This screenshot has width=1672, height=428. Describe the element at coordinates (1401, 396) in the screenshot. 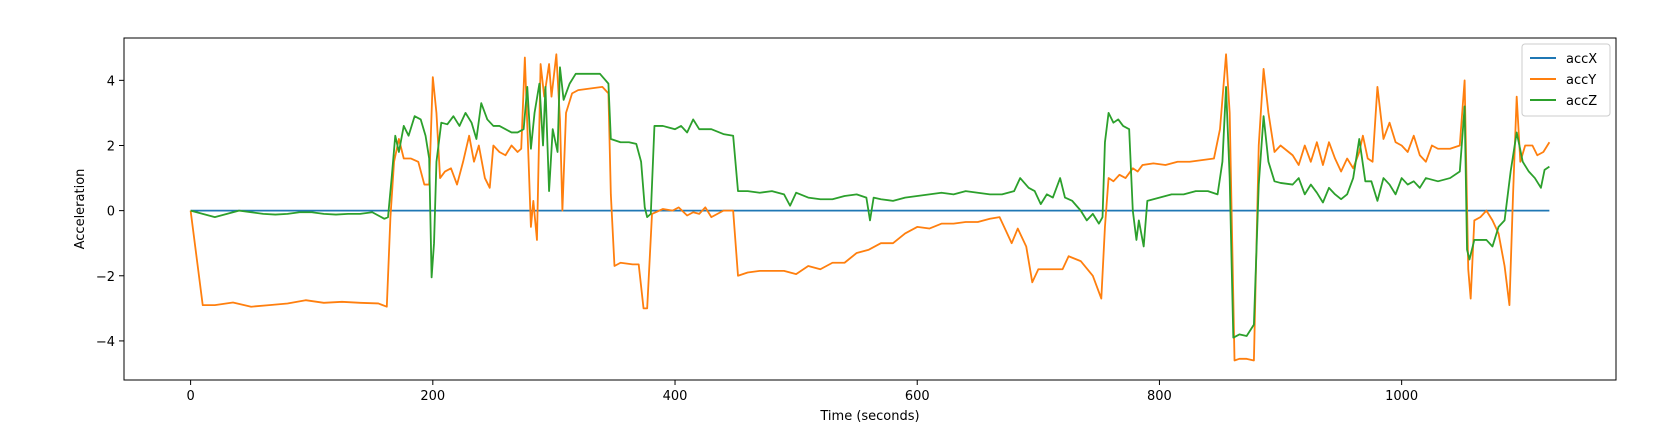

I see `x-tick-label: 1000` at that location.